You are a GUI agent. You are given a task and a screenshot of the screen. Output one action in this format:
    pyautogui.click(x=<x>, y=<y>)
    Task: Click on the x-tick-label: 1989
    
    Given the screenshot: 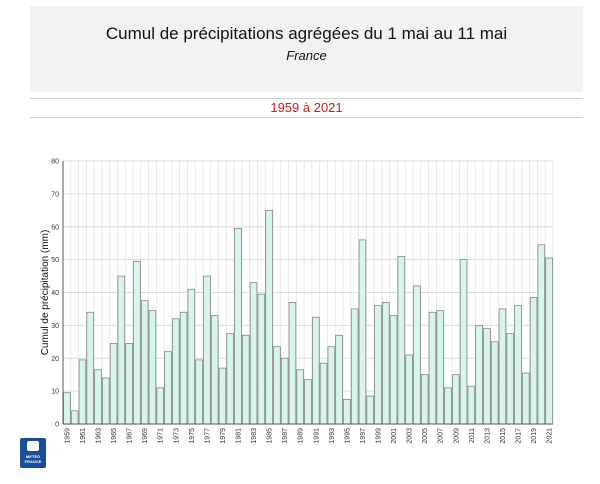 What is the action you would take?
    pyautogui.click(x=301, y=436)
    